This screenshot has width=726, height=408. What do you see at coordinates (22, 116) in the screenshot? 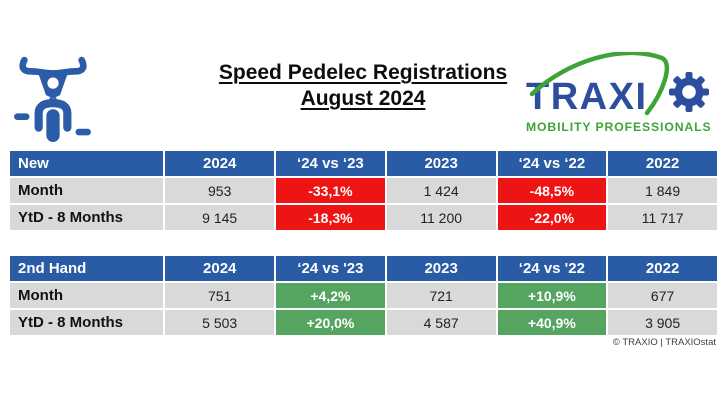
I see `left-pedal` at bounding box center [22, 116].